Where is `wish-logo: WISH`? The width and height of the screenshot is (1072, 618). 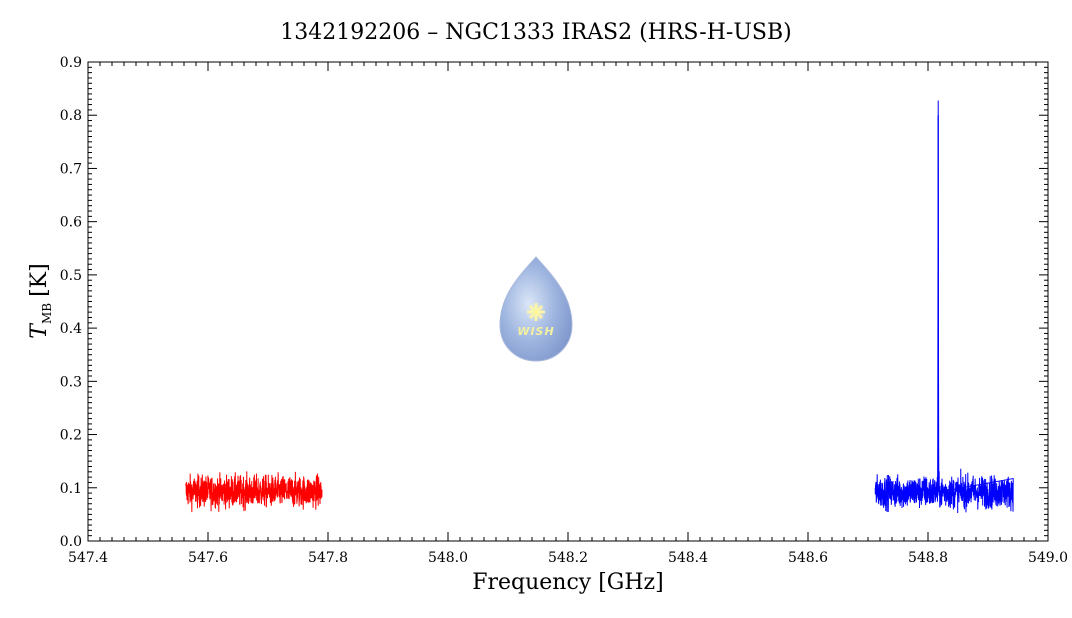 wish-logo: WISH is located at coordinates (536, 309).